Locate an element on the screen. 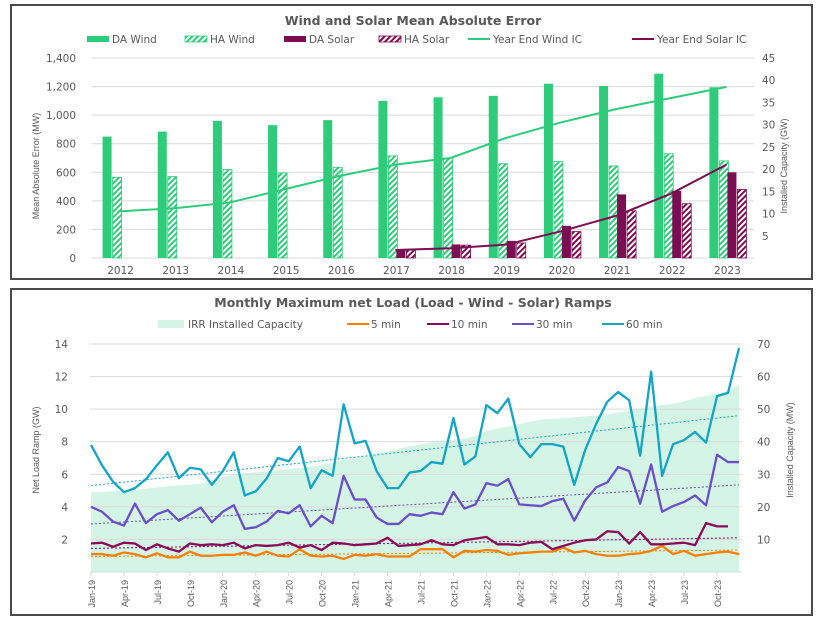 The width and height of the screenshot is (826, 620). x-tick-label: 2023 is located at coordinates (727, 271).